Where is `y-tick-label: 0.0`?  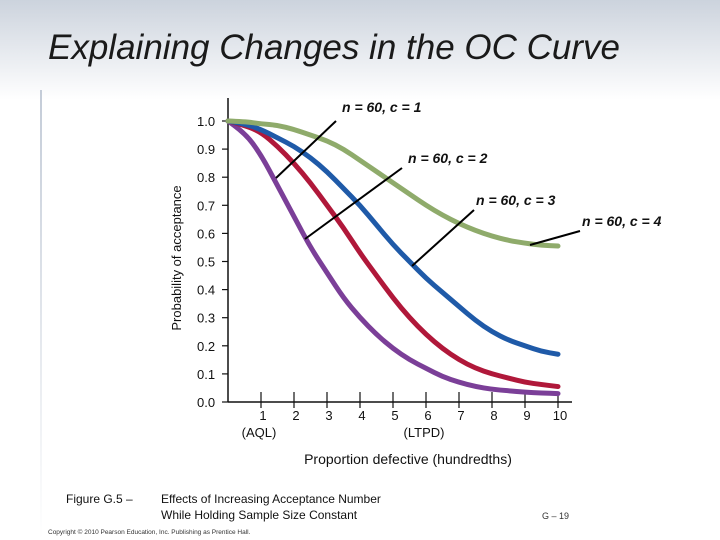
y-tick-label: 0.0 is located at coordinates (206, 402).